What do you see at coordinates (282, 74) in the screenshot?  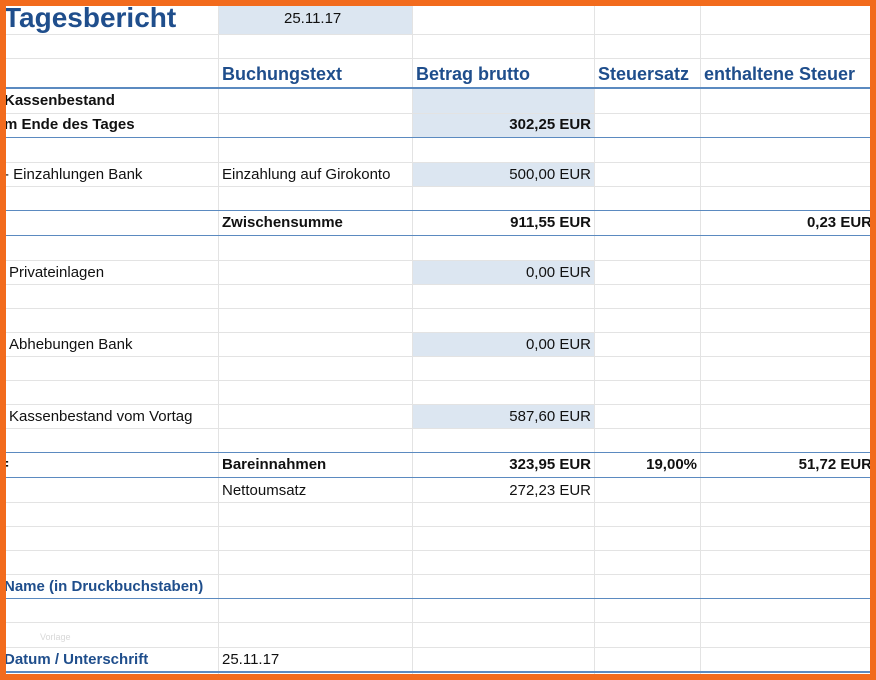 I see `header-buchungstext: Buchungstext` at bounding box center [282, 74].